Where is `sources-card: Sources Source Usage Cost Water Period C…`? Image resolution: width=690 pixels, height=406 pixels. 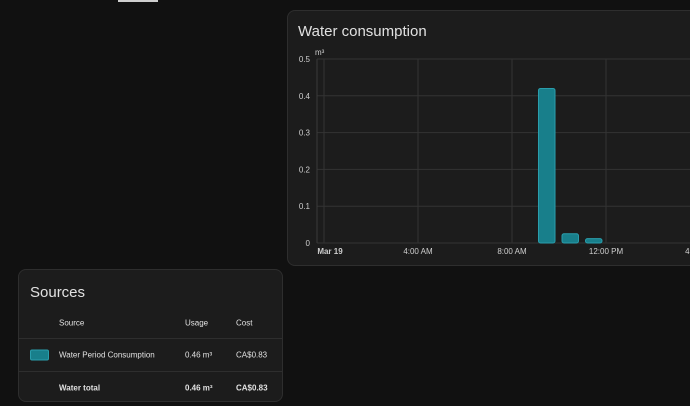
sources-card: Sources Source Usage Cost Water Period C… is located at coordinates (150, 335).